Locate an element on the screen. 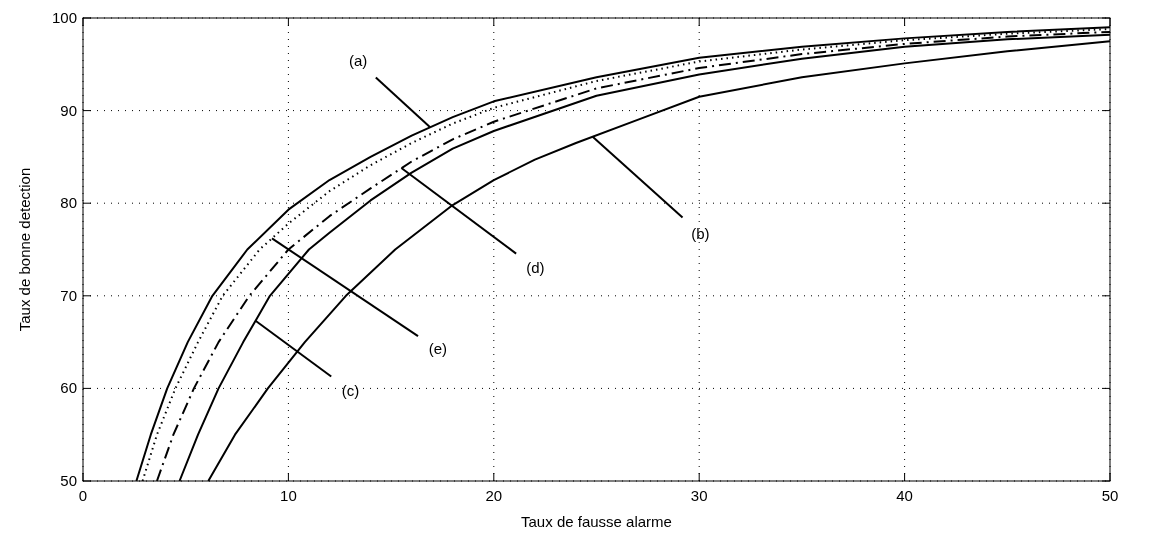 This screenshot has width=1157, height=545. y-tick-label: 70 is located at coordinates (68, 295).